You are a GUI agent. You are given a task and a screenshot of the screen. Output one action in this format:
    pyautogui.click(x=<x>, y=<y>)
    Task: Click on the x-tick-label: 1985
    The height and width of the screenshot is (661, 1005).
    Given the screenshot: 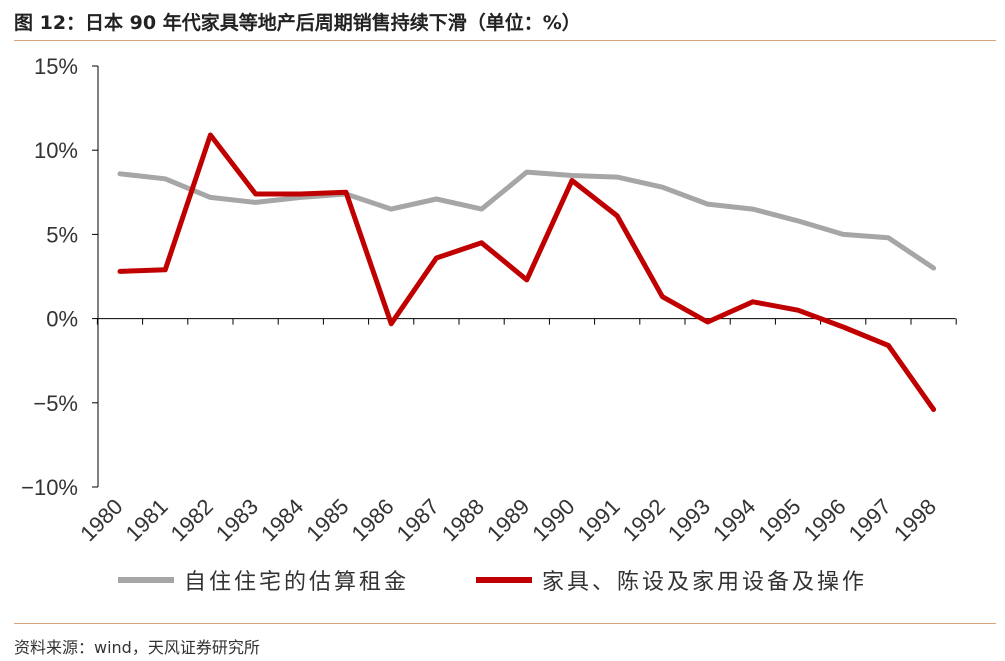 What is the action you would take?
    pyautogui.click(x=327, y=520)
    